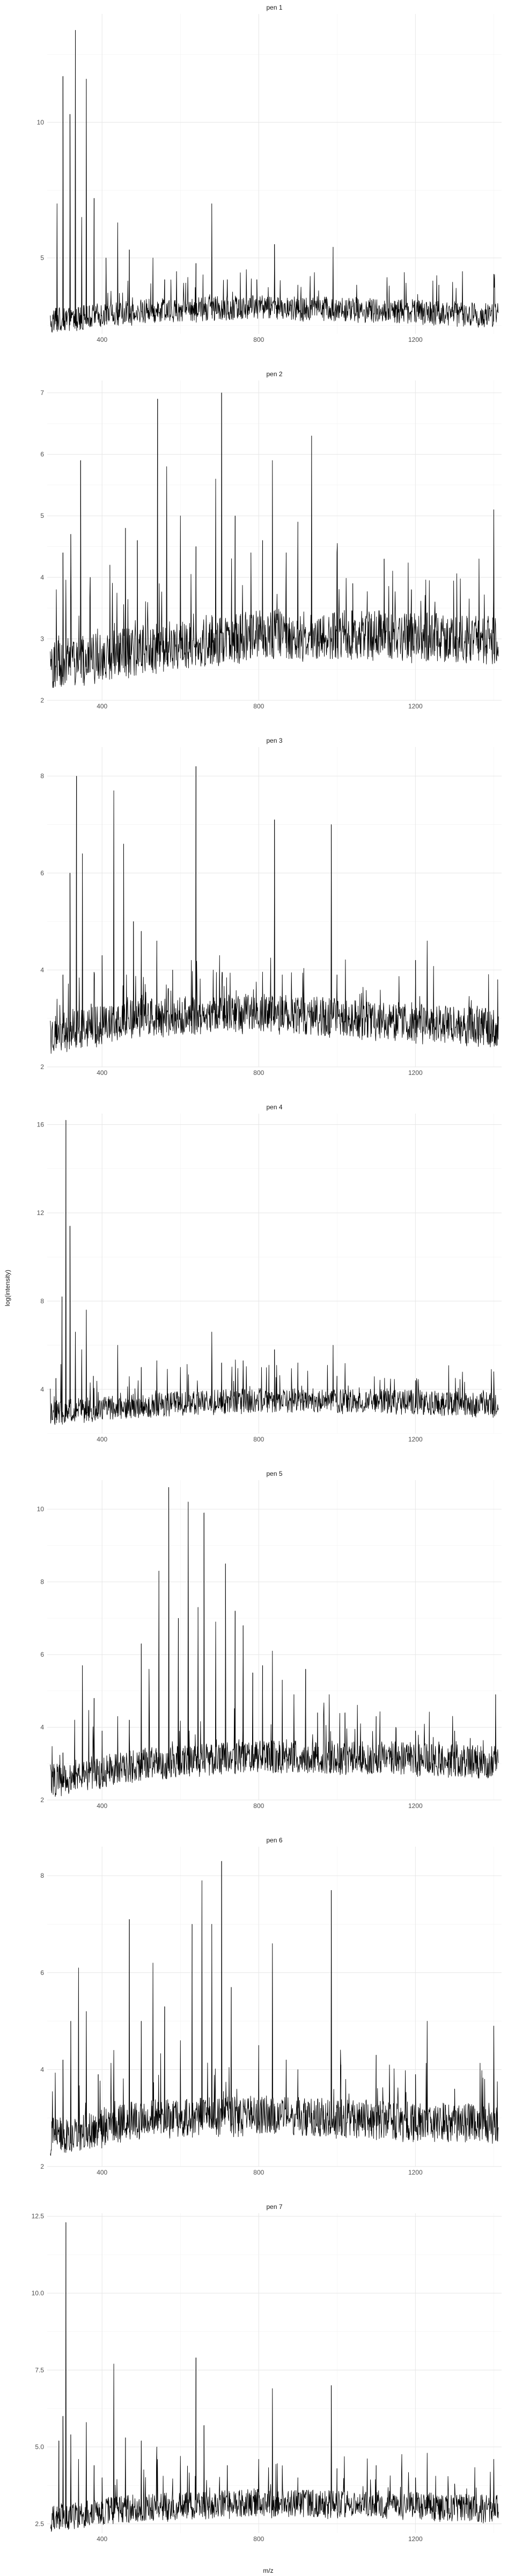 This screenshot has width=515, height=2576. Describe the element at coordinates (42, 393) in the screenshot. I see `y-tick-label: 7` at that location.